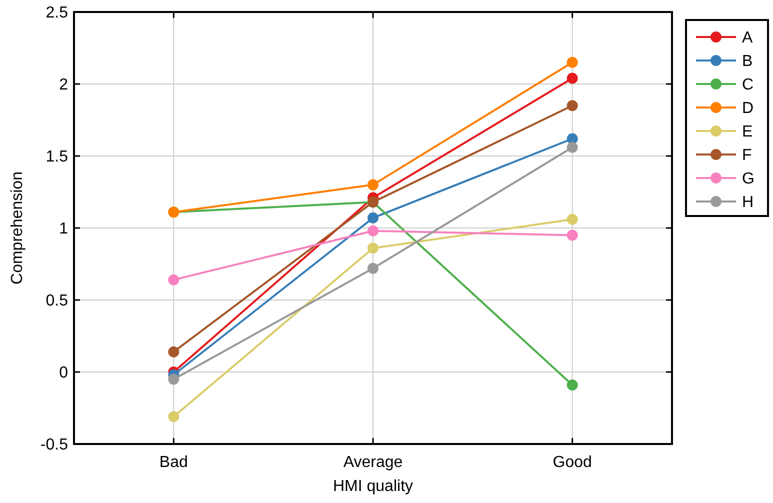  Describe the element at coordinates (17, 228) in the screenshot. I see `y-axis-title: Comprehension` at that location.